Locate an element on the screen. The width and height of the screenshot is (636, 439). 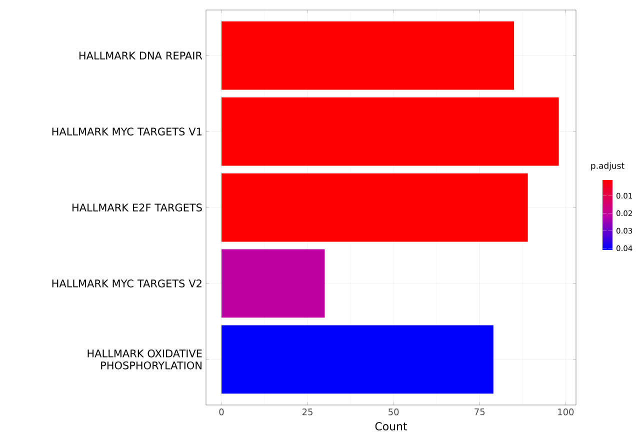
x-tick-label: 25 is located at coordinates (307, 412).